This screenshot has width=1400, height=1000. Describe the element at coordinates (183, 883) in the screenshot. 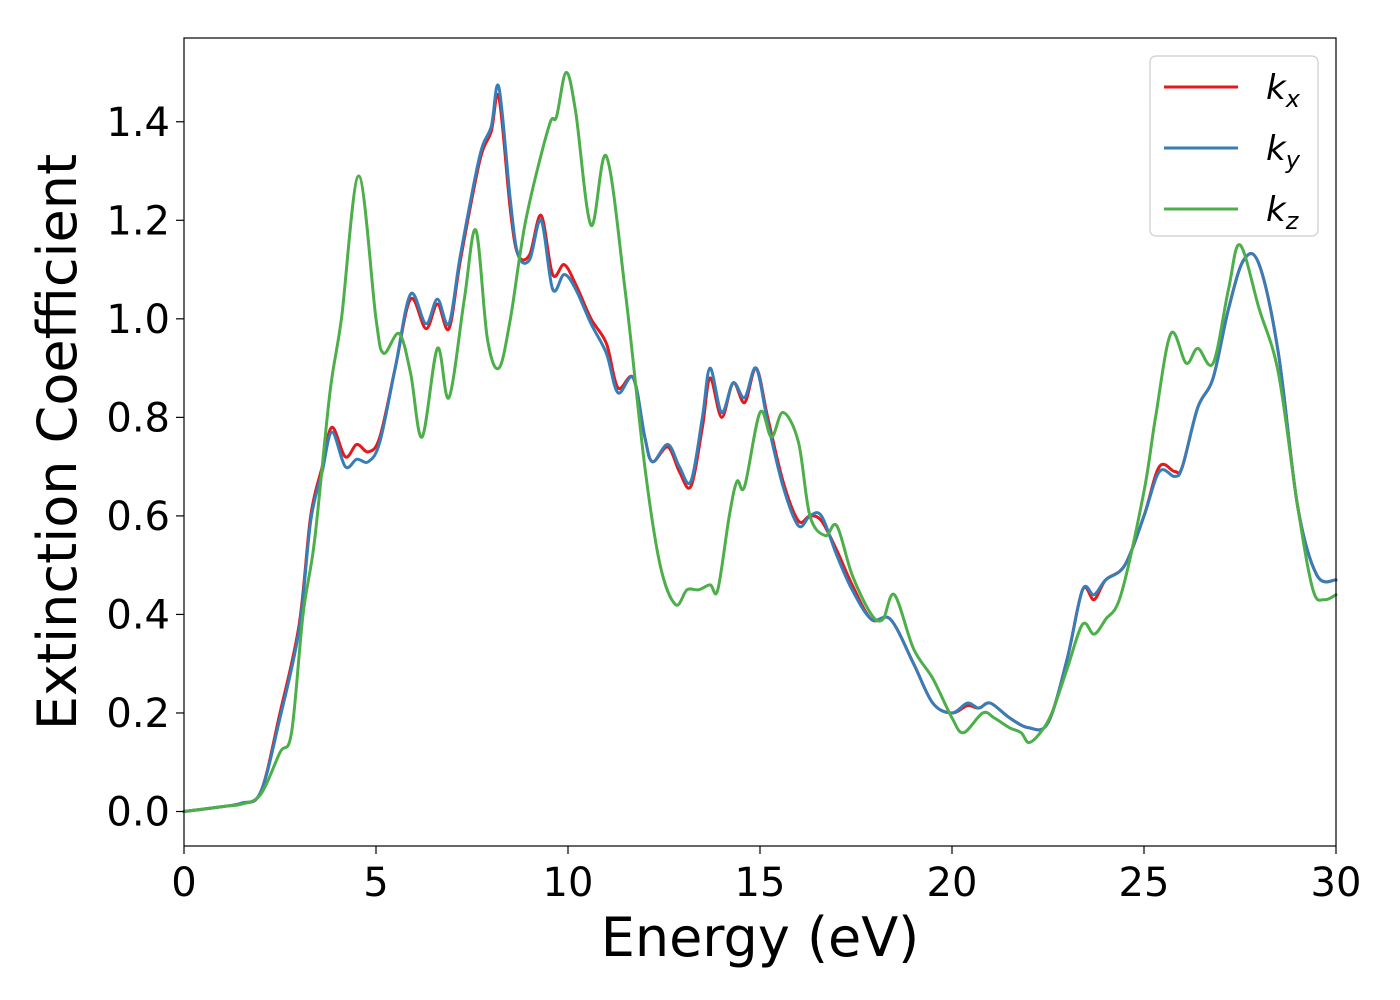

I see `x-tick-label: 0` at that location.